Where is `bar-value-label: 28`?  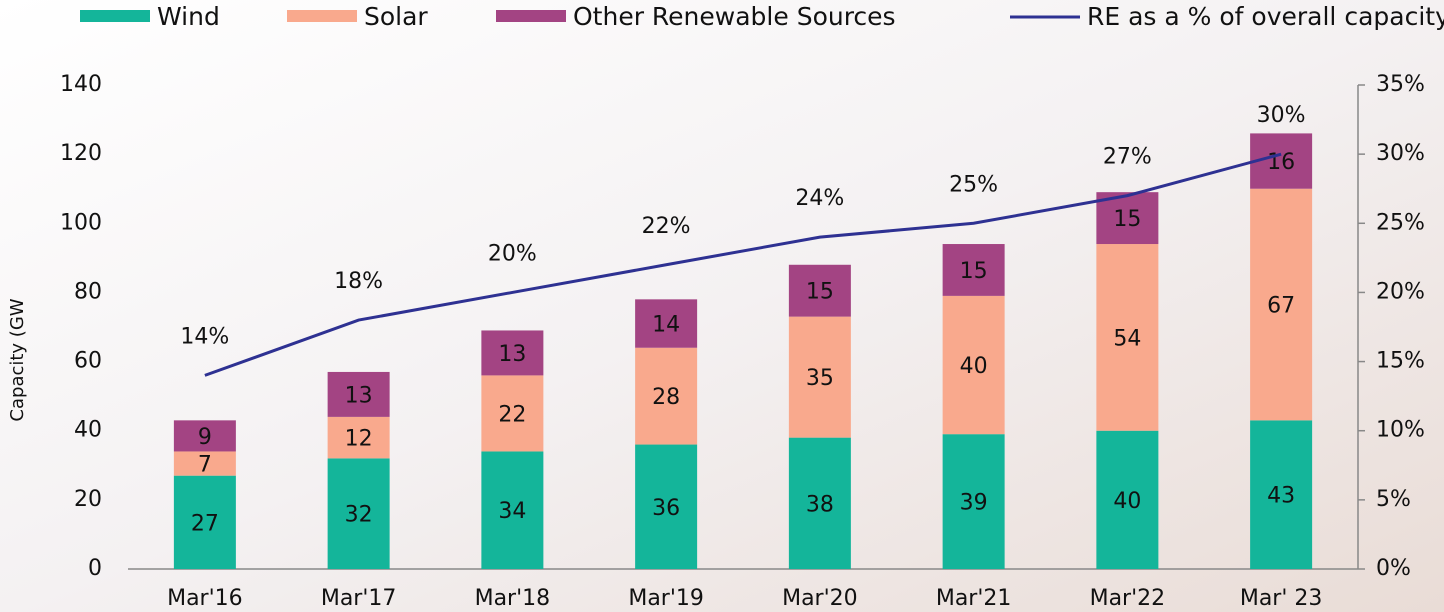
bar-value-label: 28 is located at coordinates (666, 397).